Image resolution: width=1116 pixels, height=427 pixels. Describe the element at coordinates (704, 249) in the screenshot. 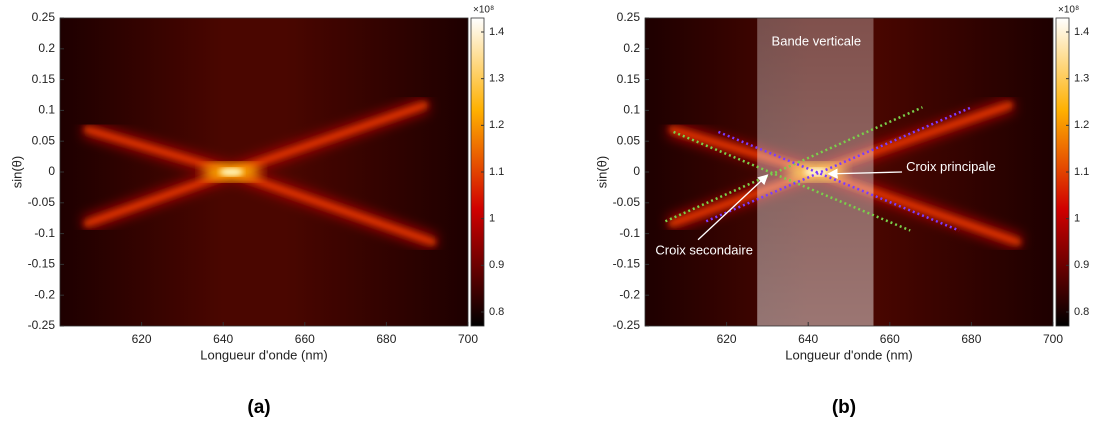

I see `annotation: Croix secondaire` at that location.